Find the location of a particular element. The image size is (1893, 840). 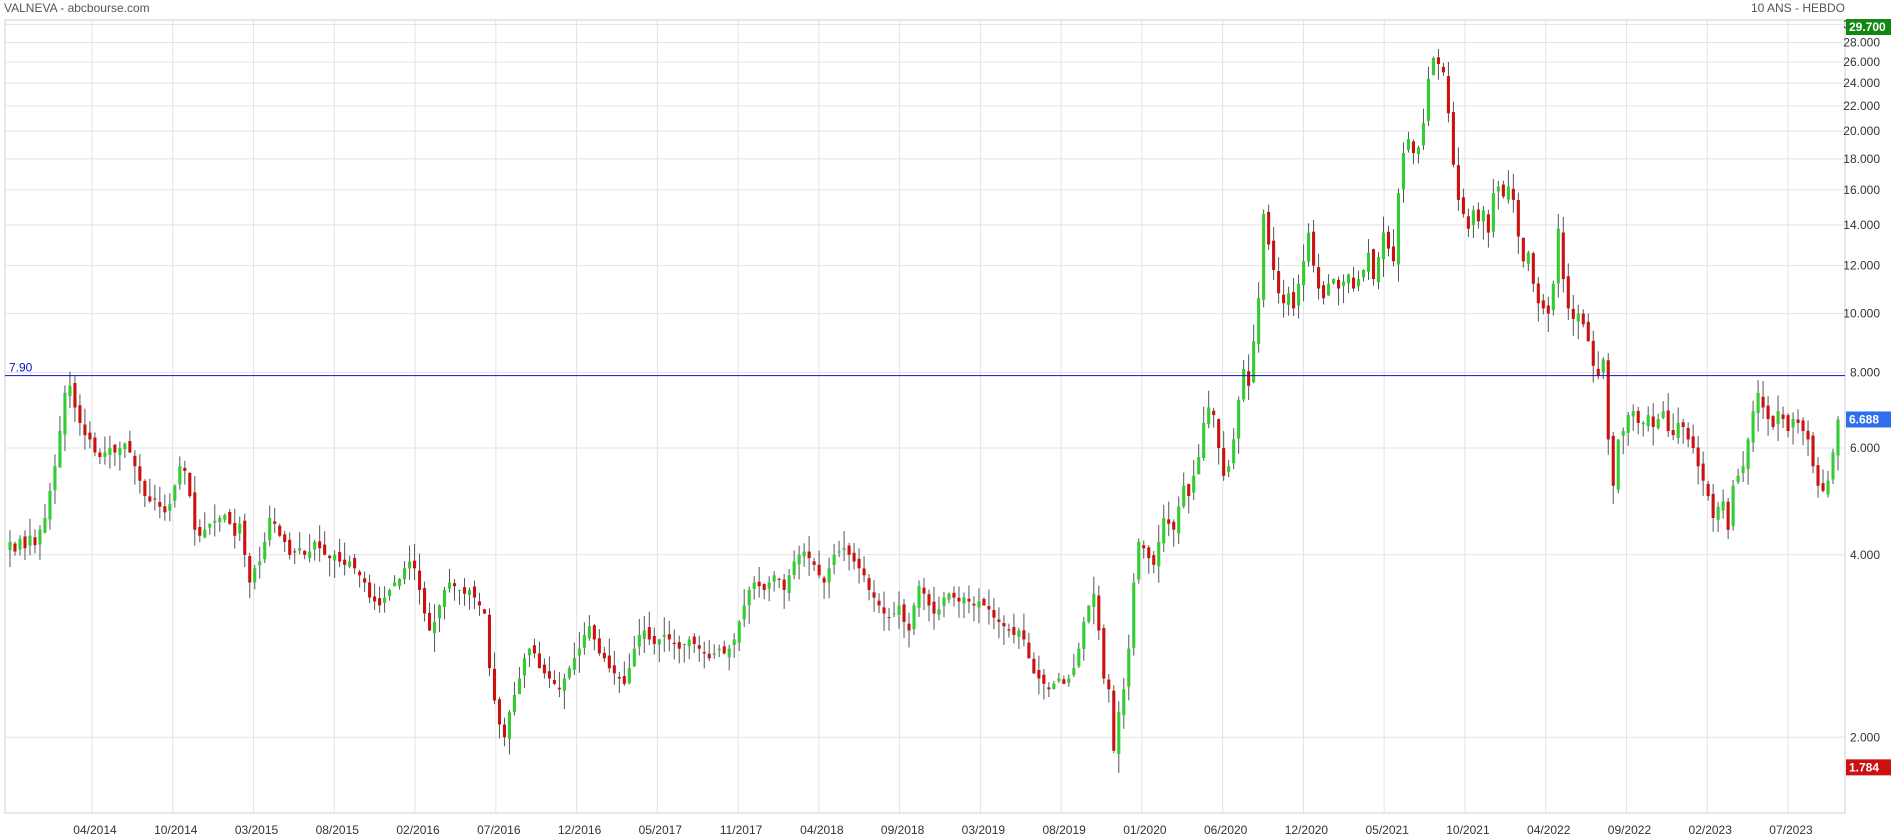

x-tick-label: 09/2022 is located at coordinates (1630, 830).